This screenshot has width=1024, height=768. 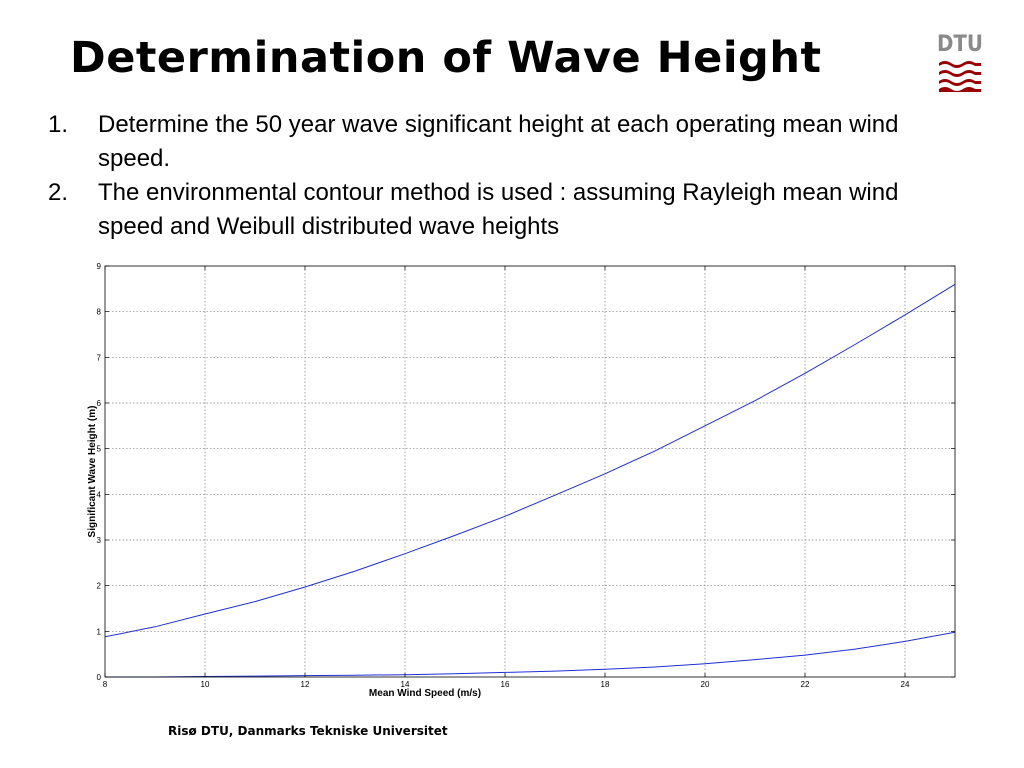 What do you see at coordinates (99, 266) in the screenshot?
I see `y-tick-label: 9` at bounding box center [99, 266].